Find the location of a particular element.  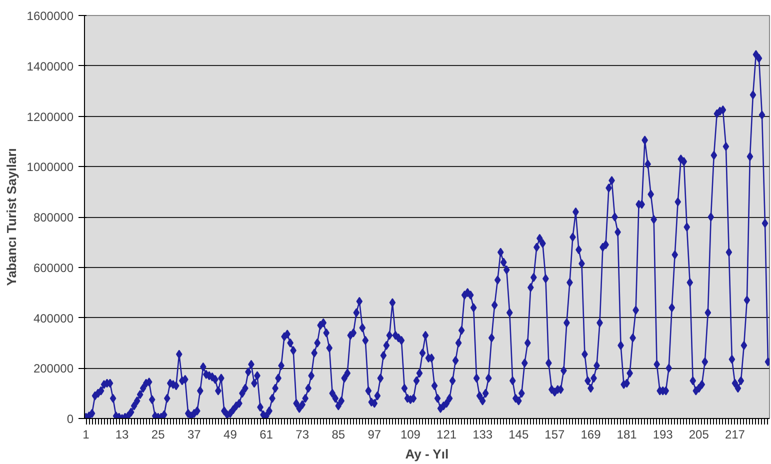

x-tick-label: 121 is located at coordinates (446, 435).